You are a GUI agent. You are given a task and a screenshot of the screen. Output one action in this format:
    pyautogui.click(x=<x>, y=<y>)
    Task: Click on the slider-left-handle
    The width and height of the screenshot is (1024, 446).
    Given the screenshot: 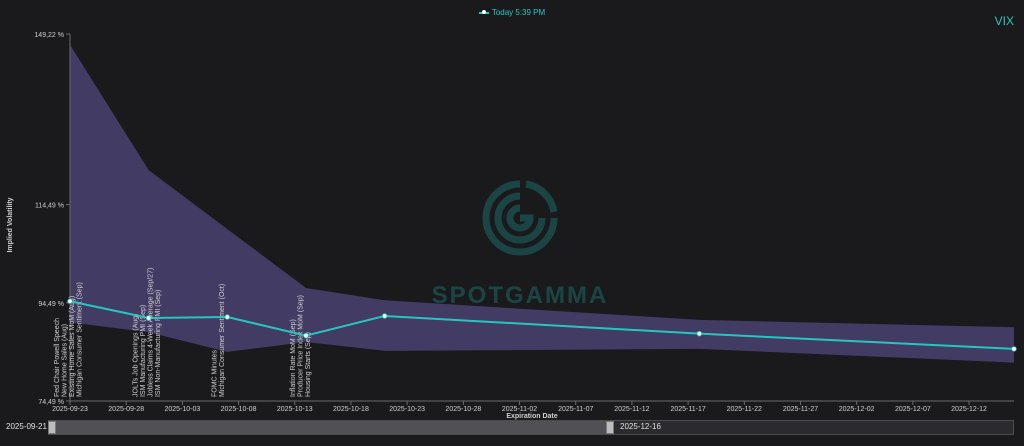 What is the action you would take?
    pyautogui.click(x=52, y=427)
    